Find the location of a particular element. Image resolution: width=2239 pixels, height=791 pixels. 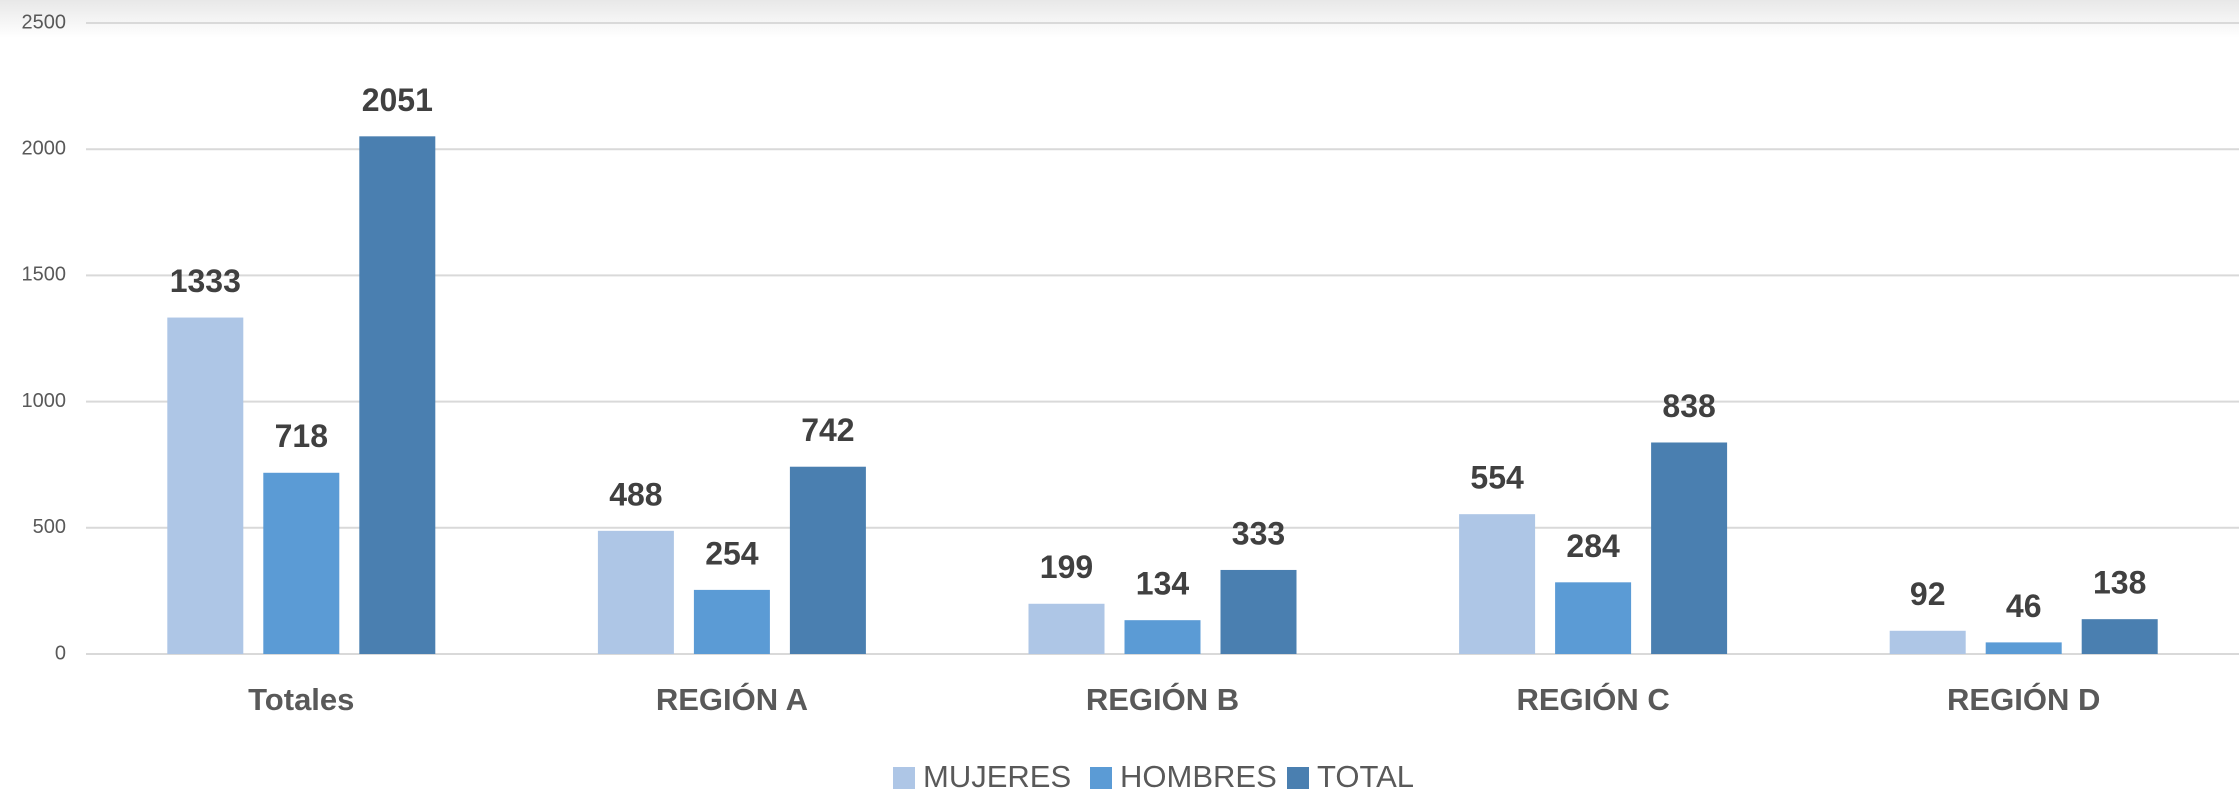

y-tick-label: 2000 is located at coordinates (44, 148).